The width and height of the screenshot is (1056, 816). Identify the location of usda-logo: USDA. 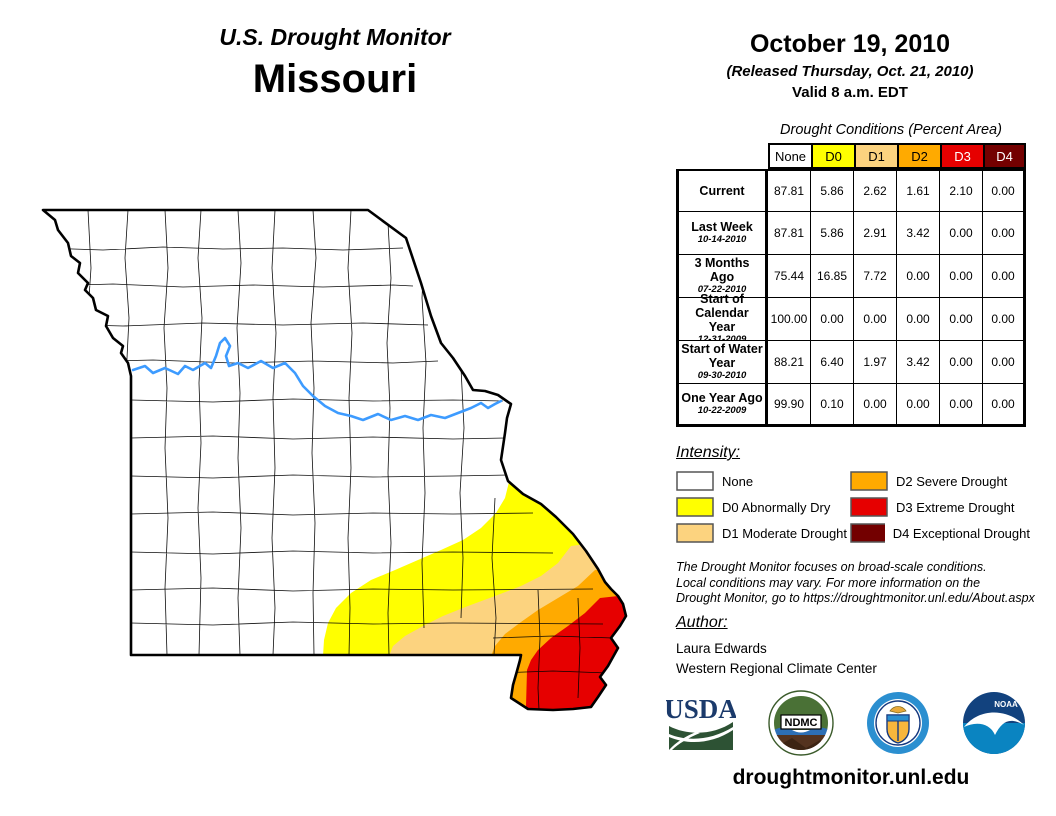
(701, 722).